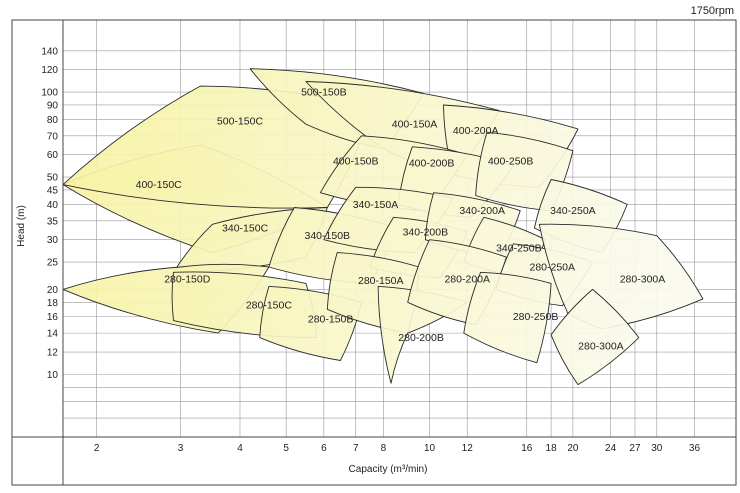 This screenshot has height=493, width=740. What do you see at coordinates (49, 51) in the screenshot?
I see `y-tick-label: 140` at bounding box center [49, 51].